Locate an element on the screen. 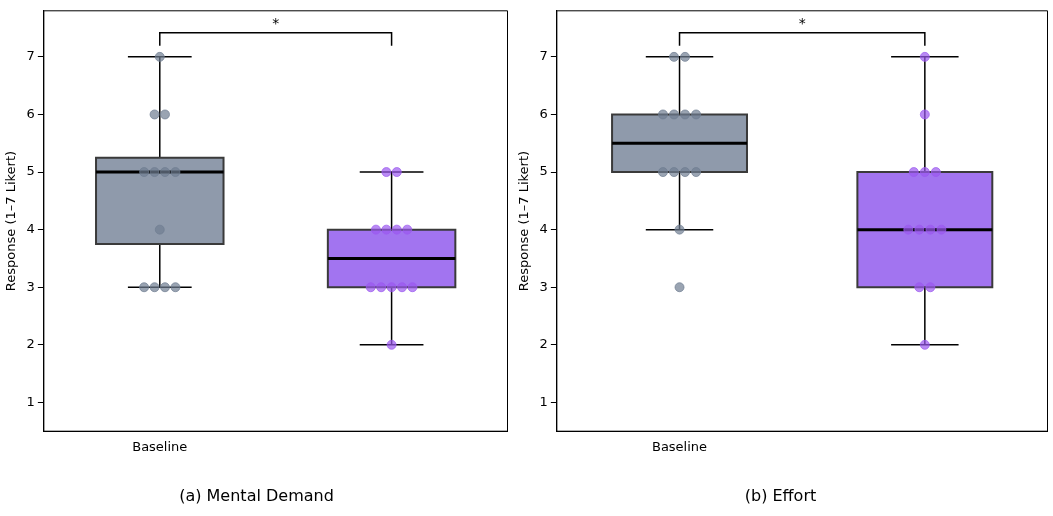 Image resolution: width=1053 pixels, height=516 pixels. text: (b) Effort is located at coordinates (780, 495).